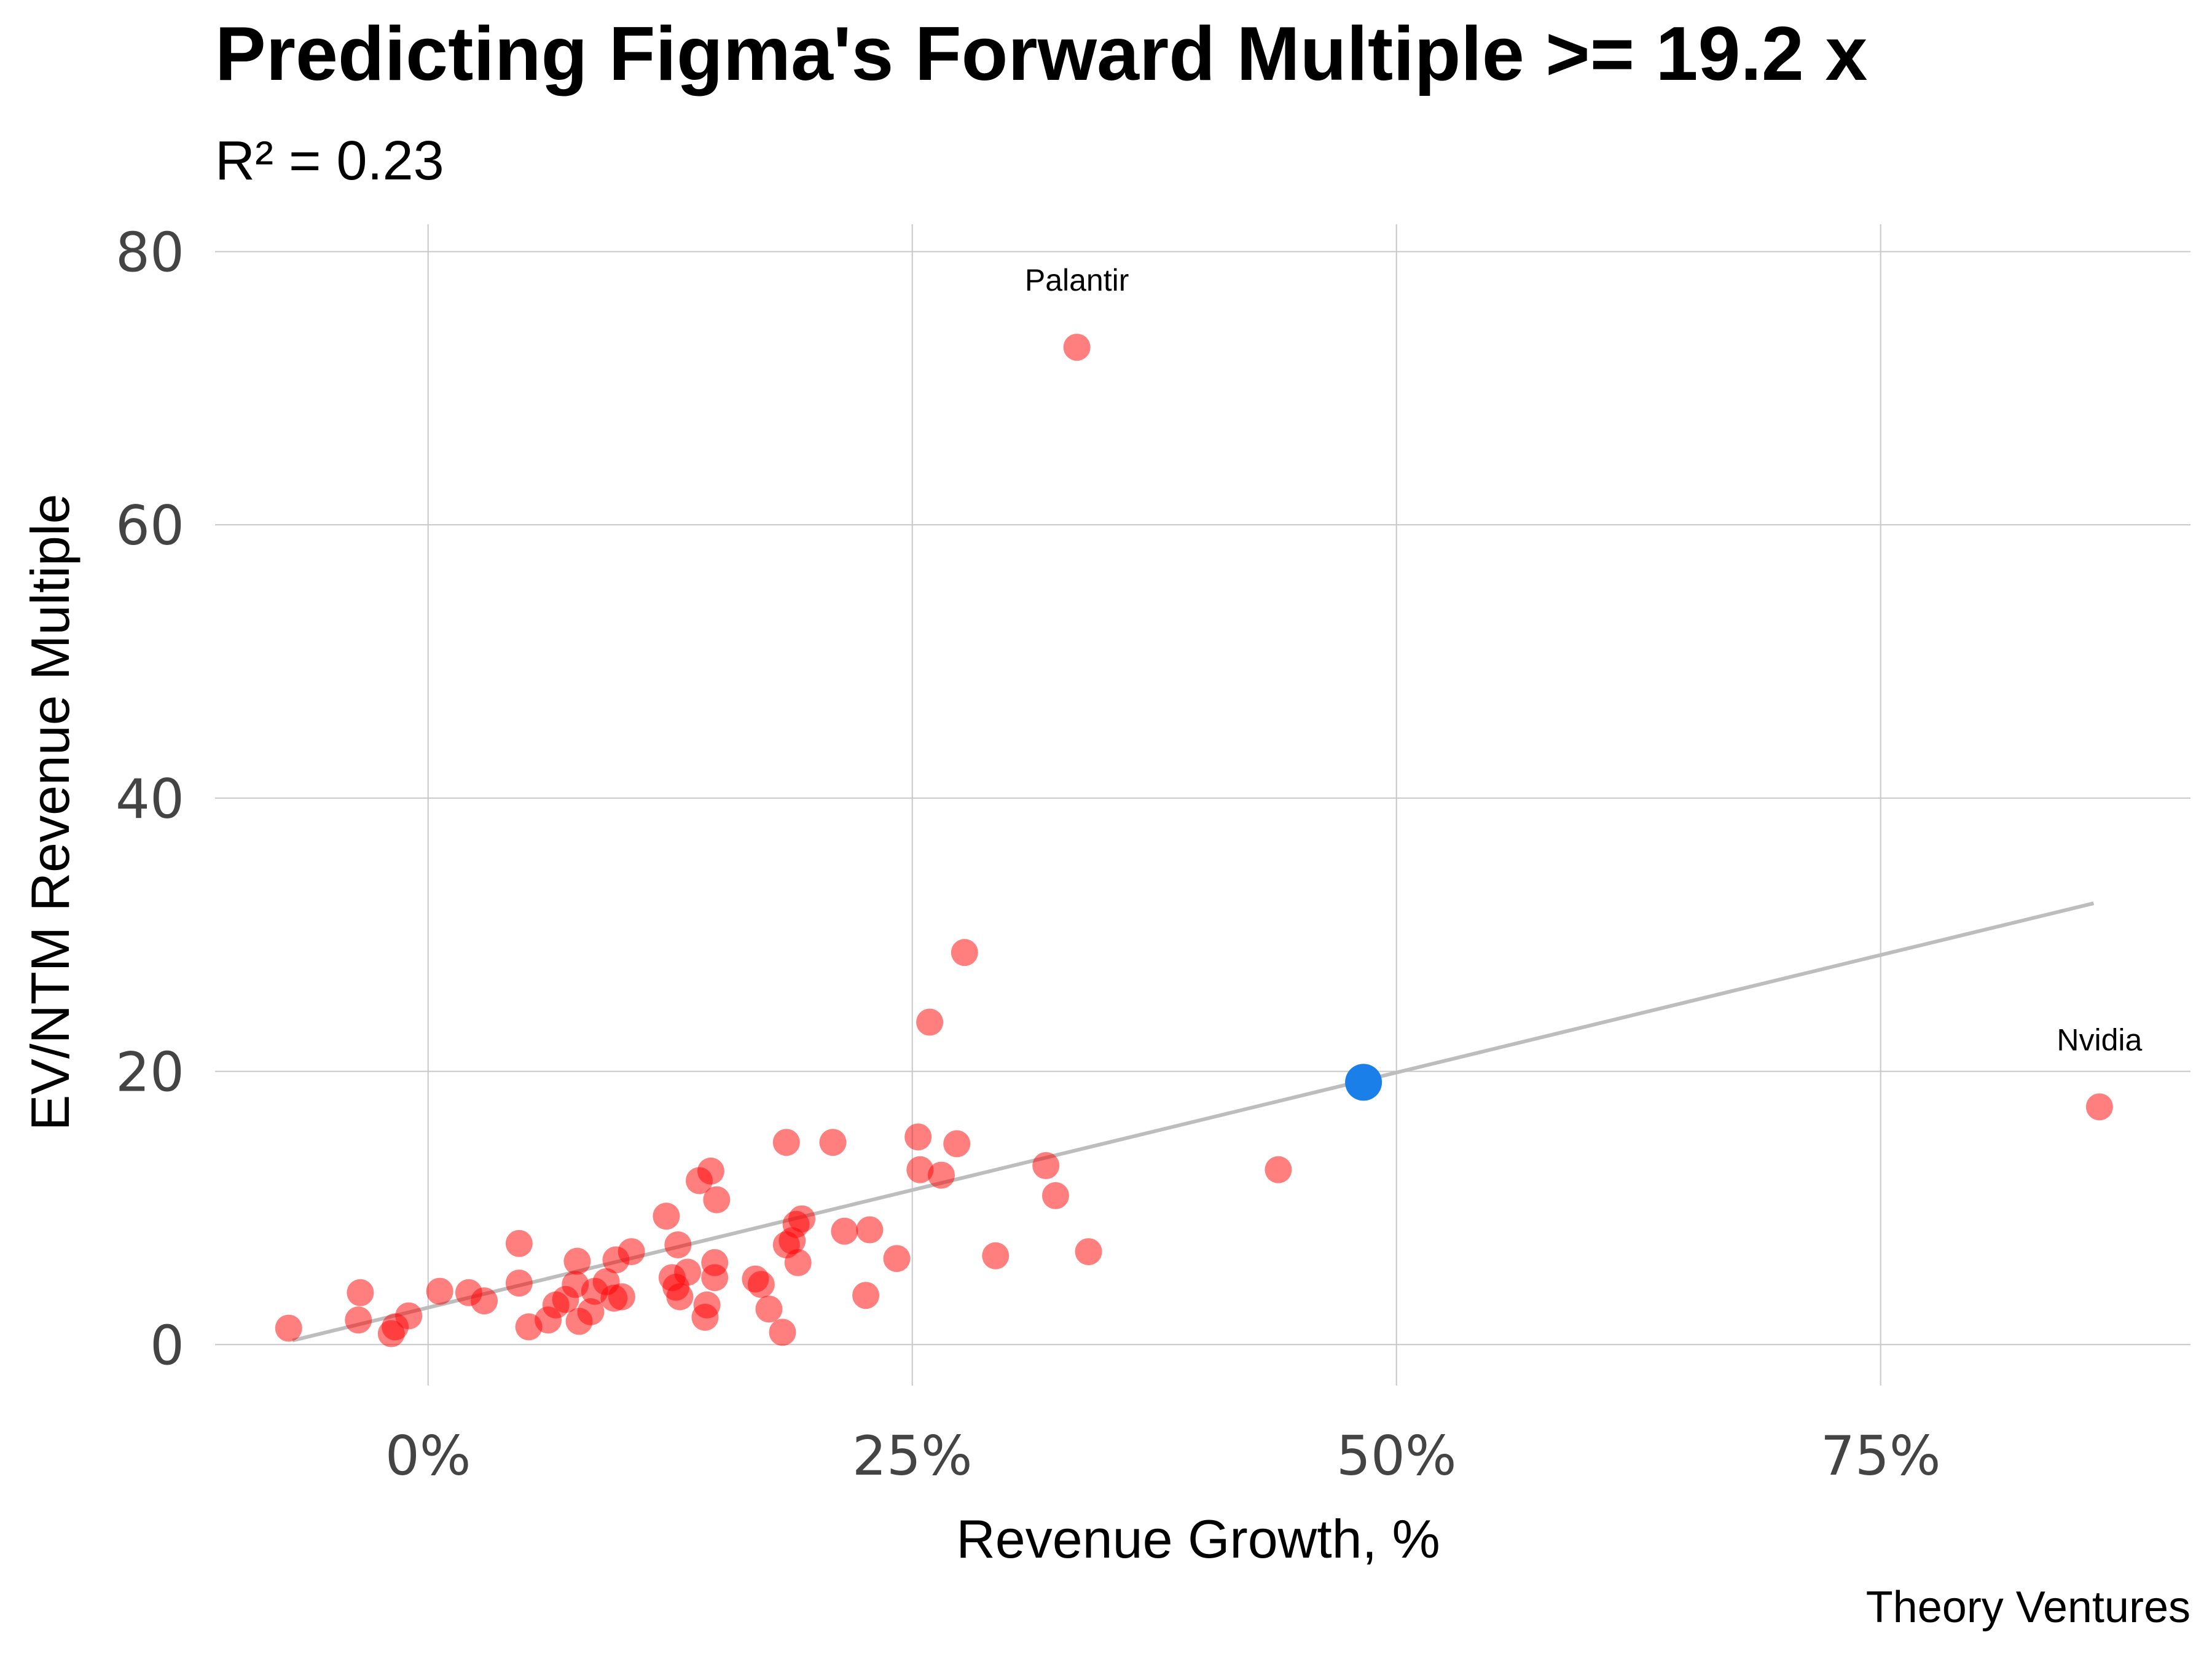 This screenshot has height=1659, width=2212. Describe the element at coordinates (2099, 1039) in the screenshot. I see `point-annotation: Nvidia` at that location.